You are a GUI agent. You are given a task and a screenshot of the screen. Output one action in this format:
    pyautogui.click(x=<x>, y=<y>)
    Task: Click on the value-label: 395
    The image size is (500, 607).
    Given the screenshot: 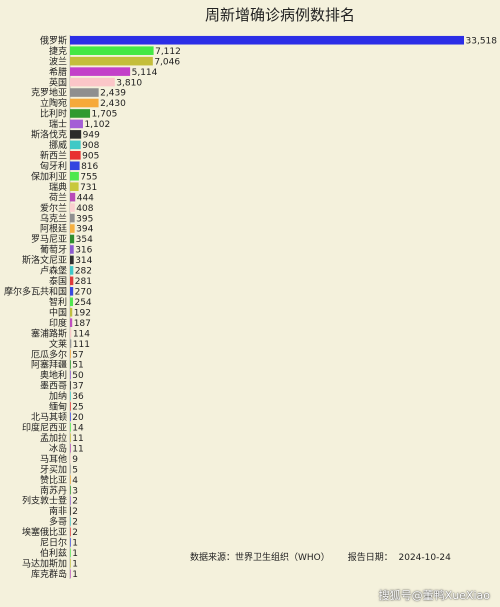 What is the action you would take?
    pyautogui.click(x=84, y=219)
    